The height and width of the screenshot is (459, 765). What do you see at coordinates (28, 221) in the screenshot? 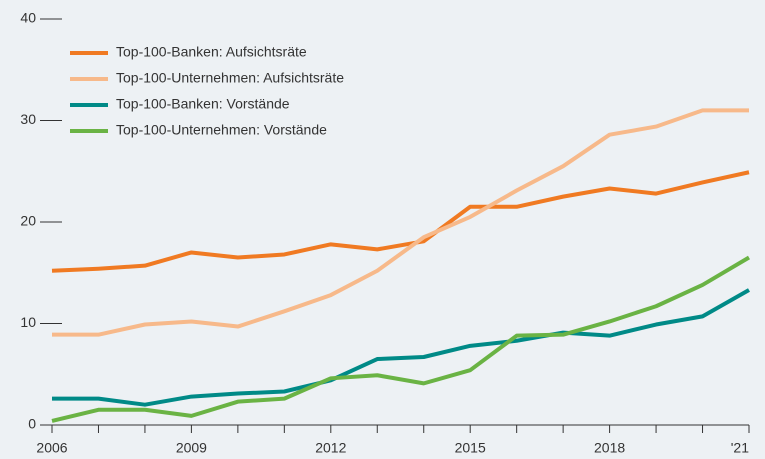
I see `y-tick-label: 20` at bounding box center [28, 221].